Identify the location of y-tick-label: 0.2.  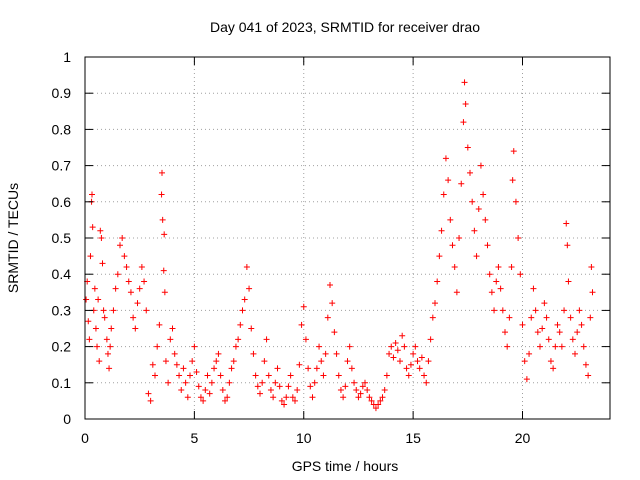
(62, 347).